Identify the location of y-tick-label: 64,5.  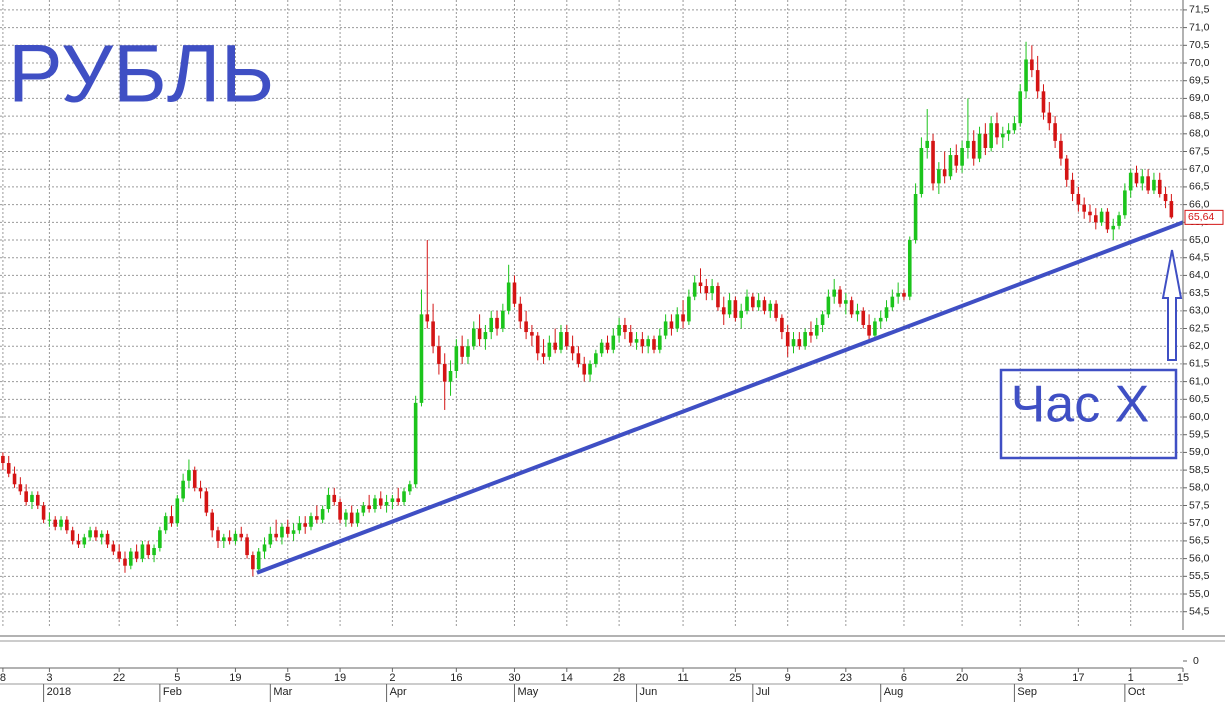
(1199, 257).